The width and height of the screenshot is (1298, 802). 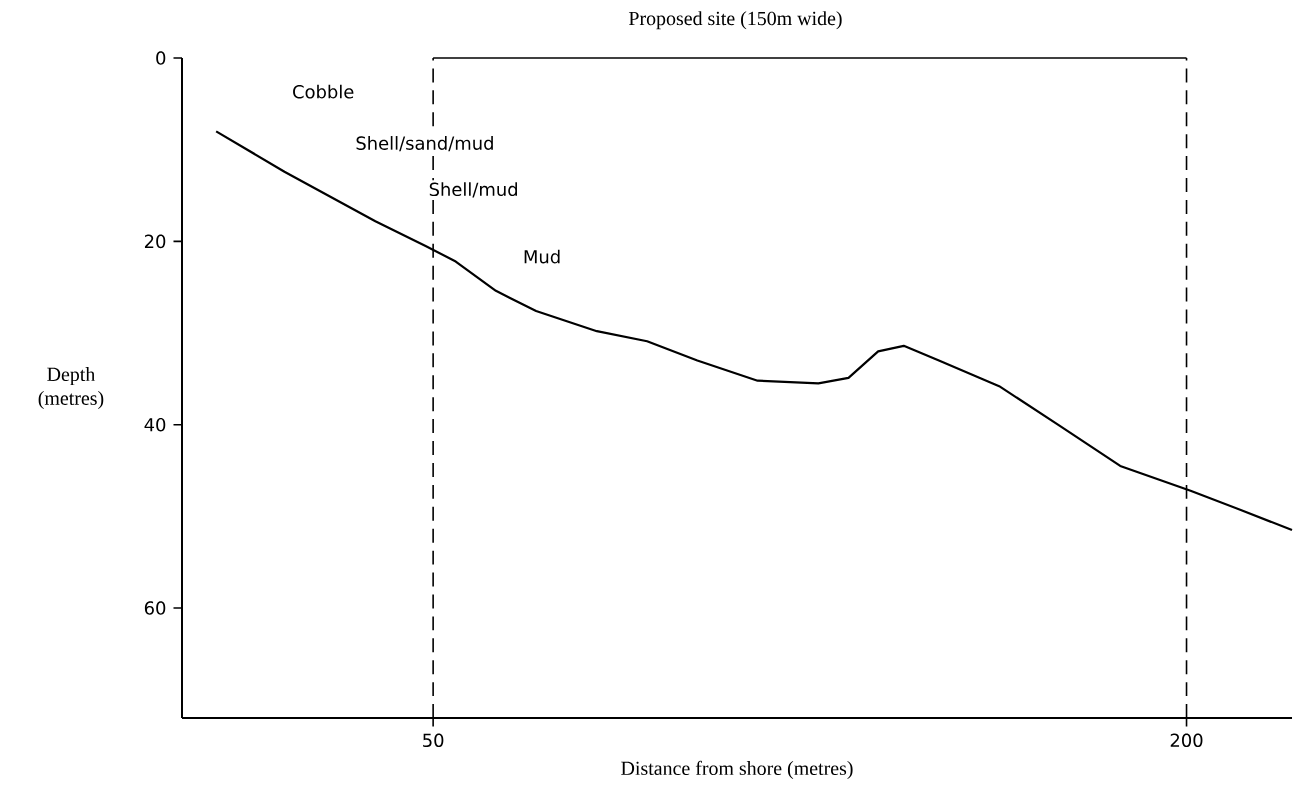 What do you see at coordinates (737, 770) in the screenshot?
I see `x-axis-title: Distance from shore (metres)` at bounding box center [737, 770].